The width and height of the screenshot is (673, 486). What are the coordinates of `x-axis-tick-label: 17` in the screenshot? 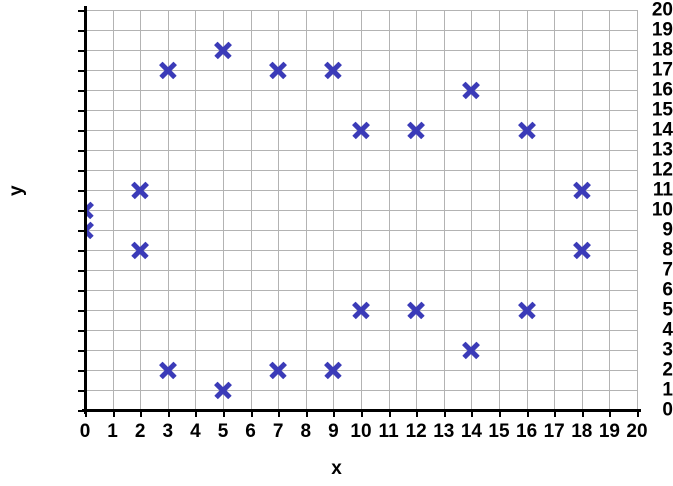 It's located at (554, 431).